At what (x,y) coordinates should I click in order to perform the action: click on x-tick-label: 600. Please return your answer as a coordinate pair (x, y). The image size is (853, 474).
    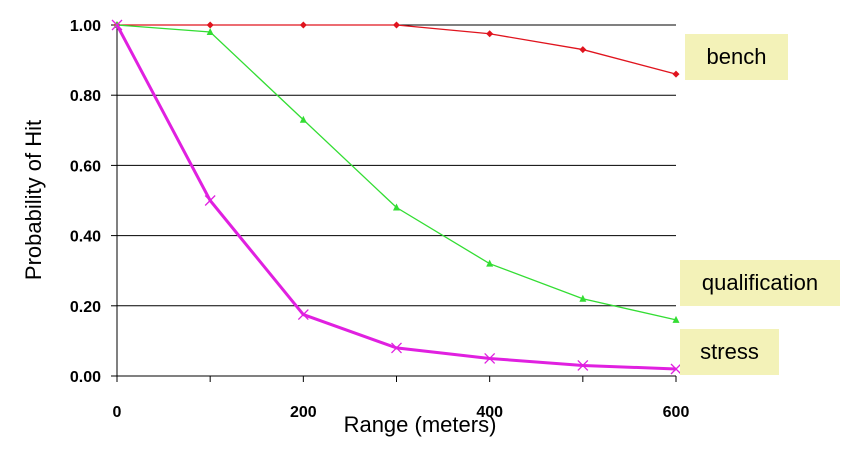
    Looking at the image, I should click on (676, 412).